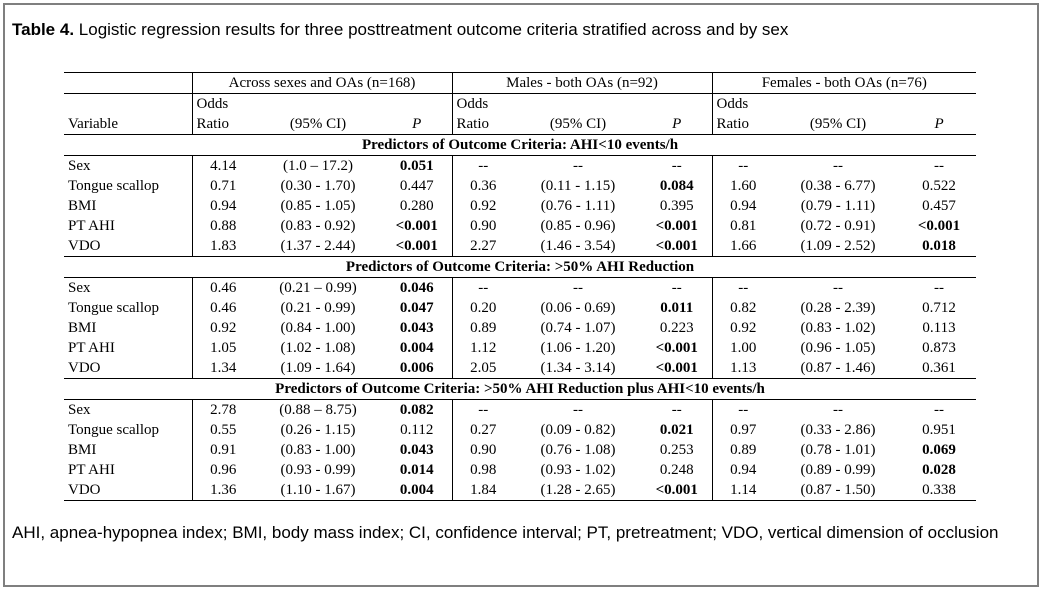  What do you see at coordinates (677, 308) in the screenshot?
I see `p-value-cell: 0.011` at bounding box center [677, 308].